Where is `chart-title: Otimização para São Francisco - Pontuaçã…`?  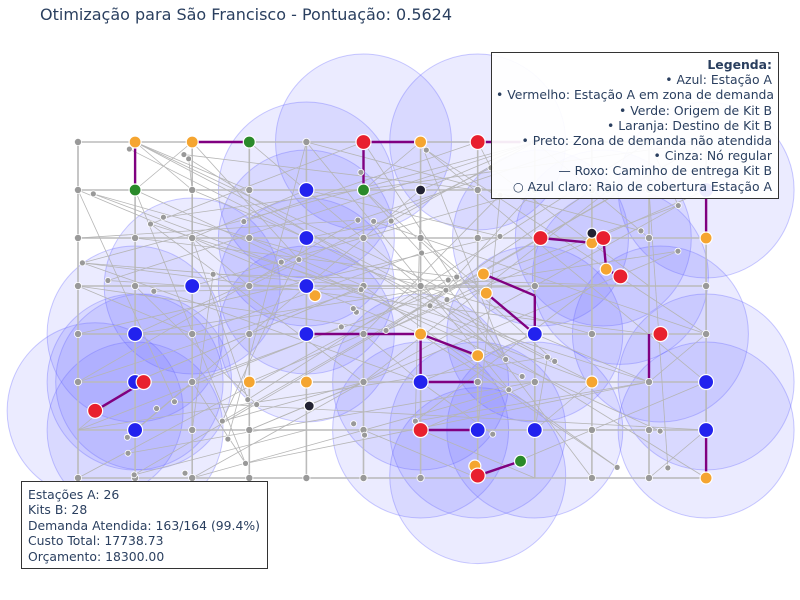
chart-title: Otimização para São Francisco - Pontuaçã… is located at coordinates (246, 14).